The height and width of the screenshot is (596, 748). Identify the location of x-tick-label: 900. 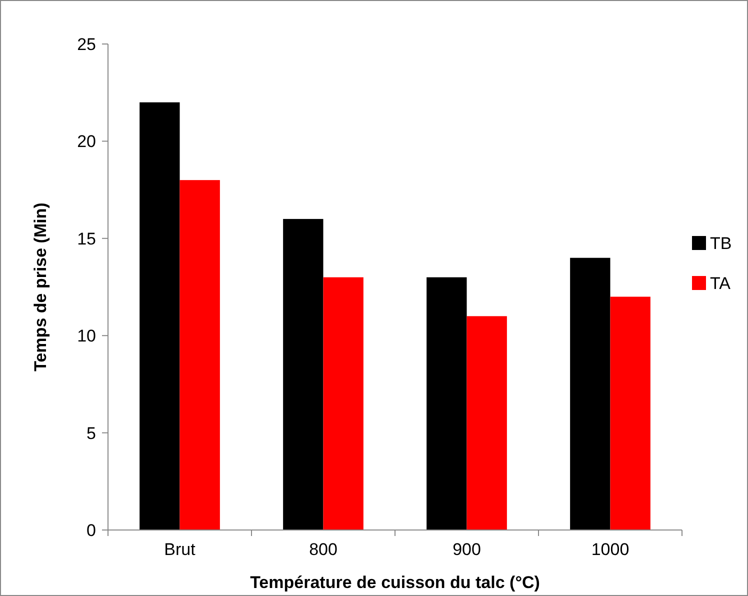
(466, 549).